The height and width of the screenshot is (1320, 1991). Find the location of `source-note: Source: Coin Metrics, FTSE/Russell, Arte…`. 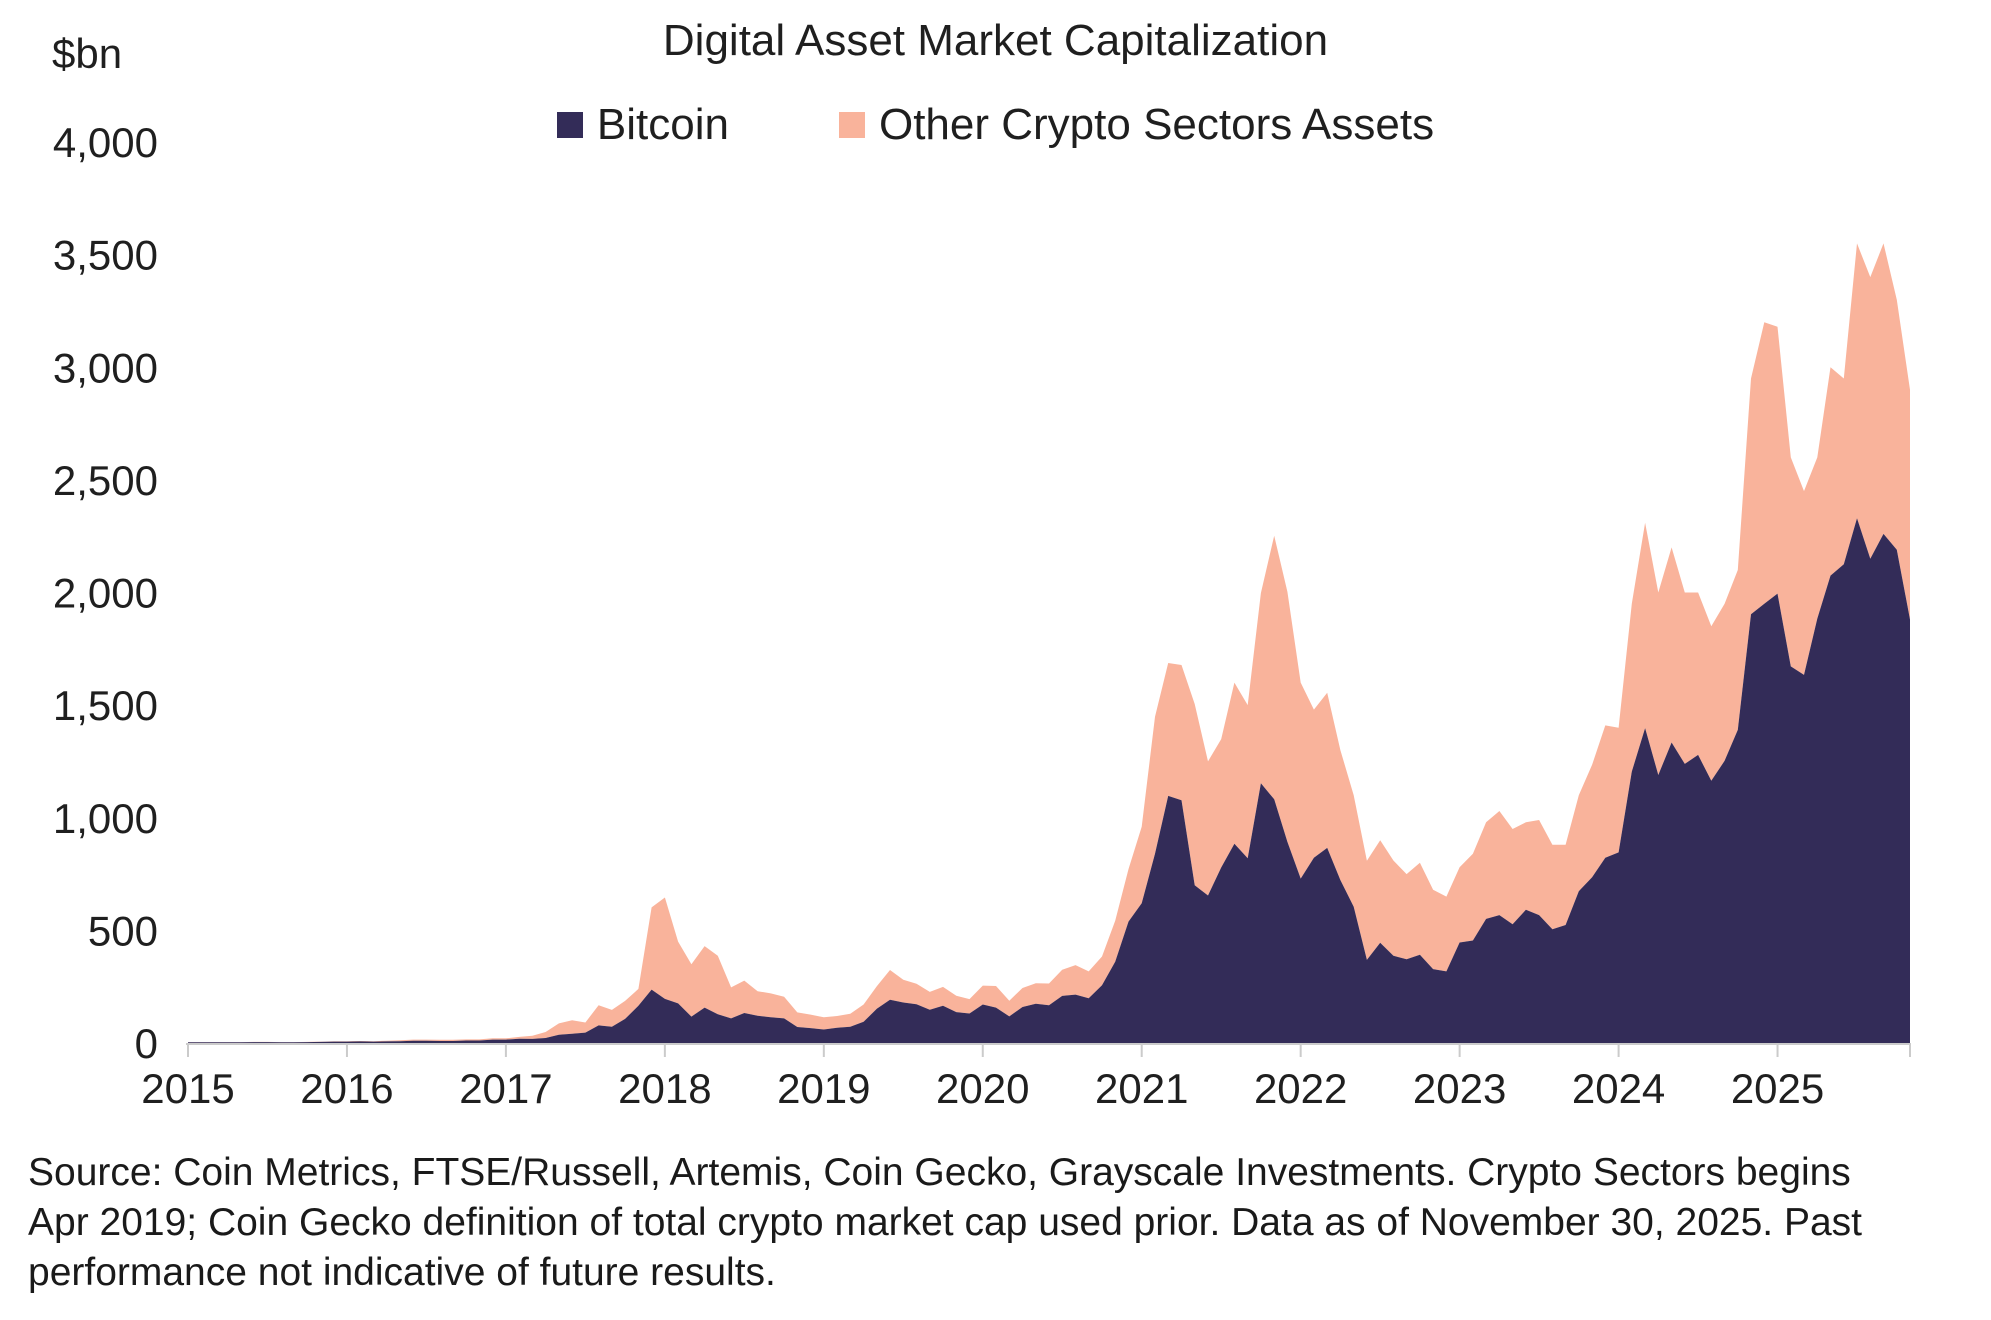

source-note: Source: Coin Metrics, FTSE/Russell, Arte… is located at coordinates (995, 1223).